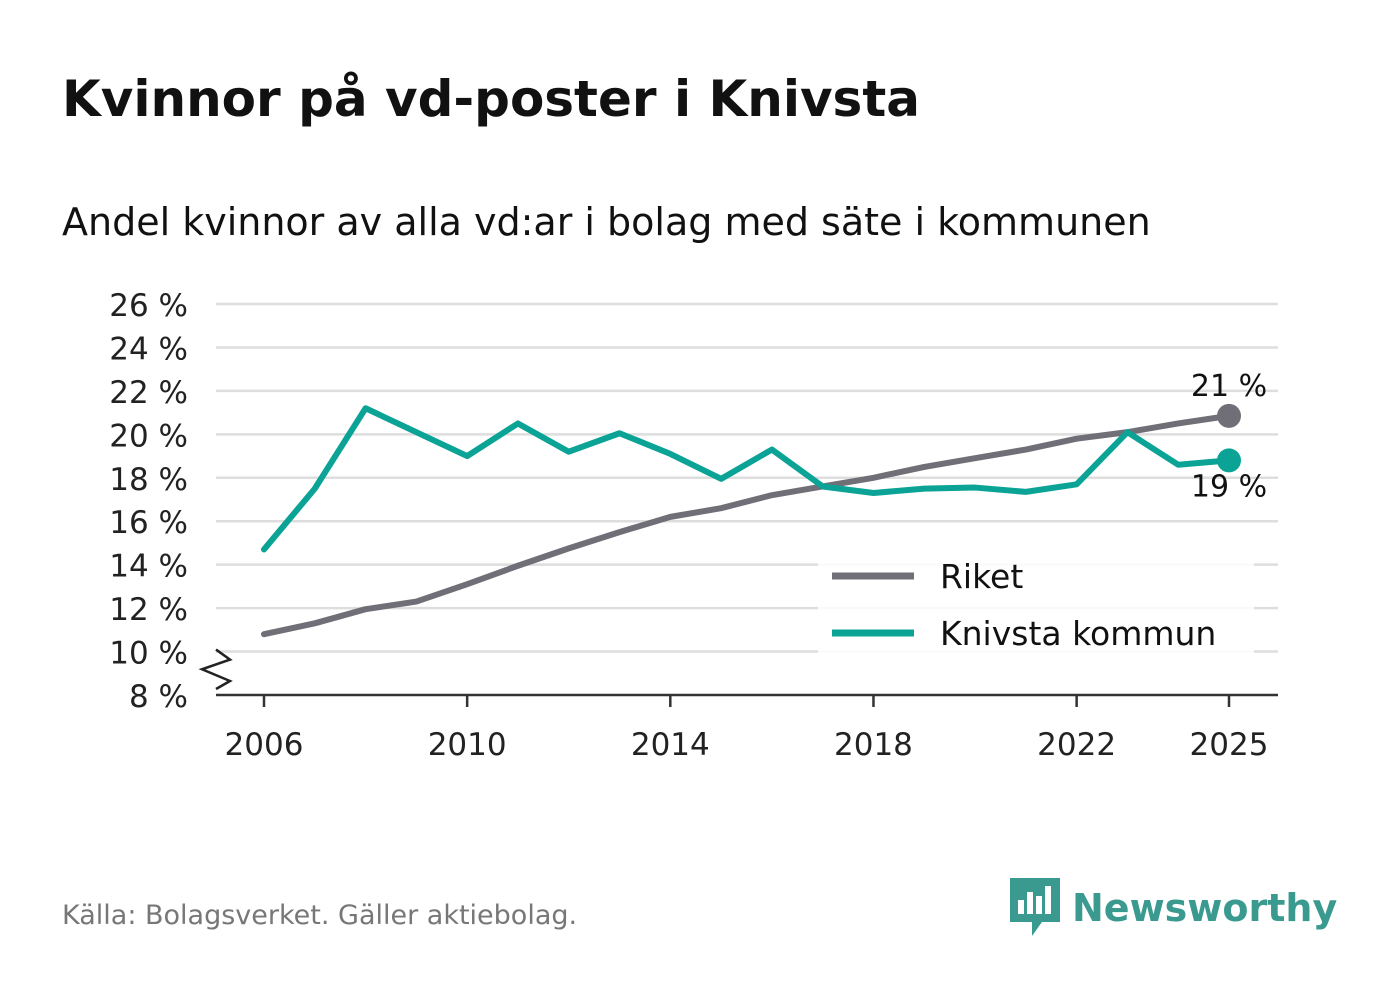 The image size is (1382, 999). I want to click on brand-name: Newsworthy, so click(1205, 908).